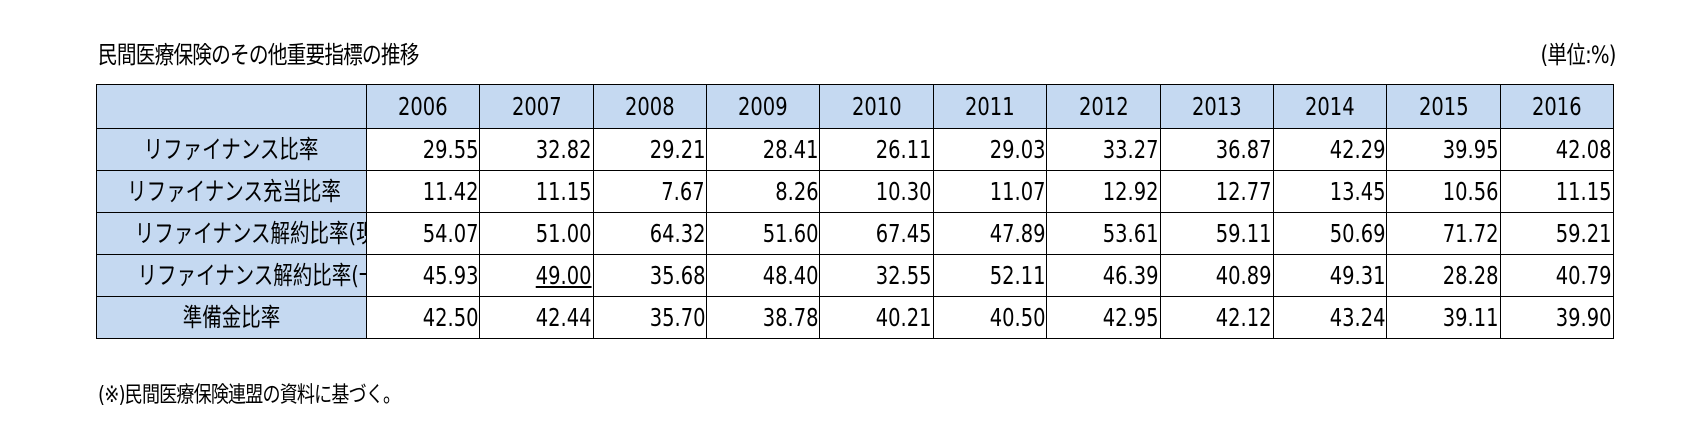 The height and width of the screenshot is (448, 1706). What do you see at coordinates (423, 233) in the screenshot?
I see `value-cell: 54.07` at bounding box center [423, 233].